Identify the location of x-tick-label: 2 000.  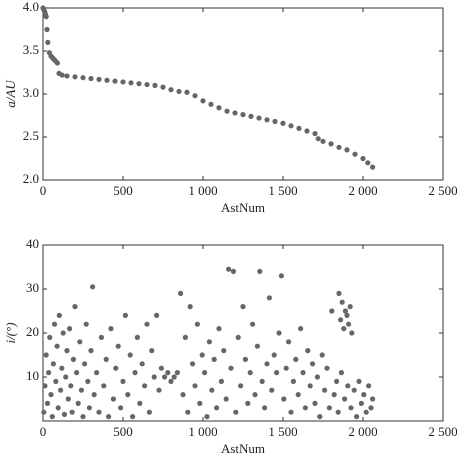
(362, 190).